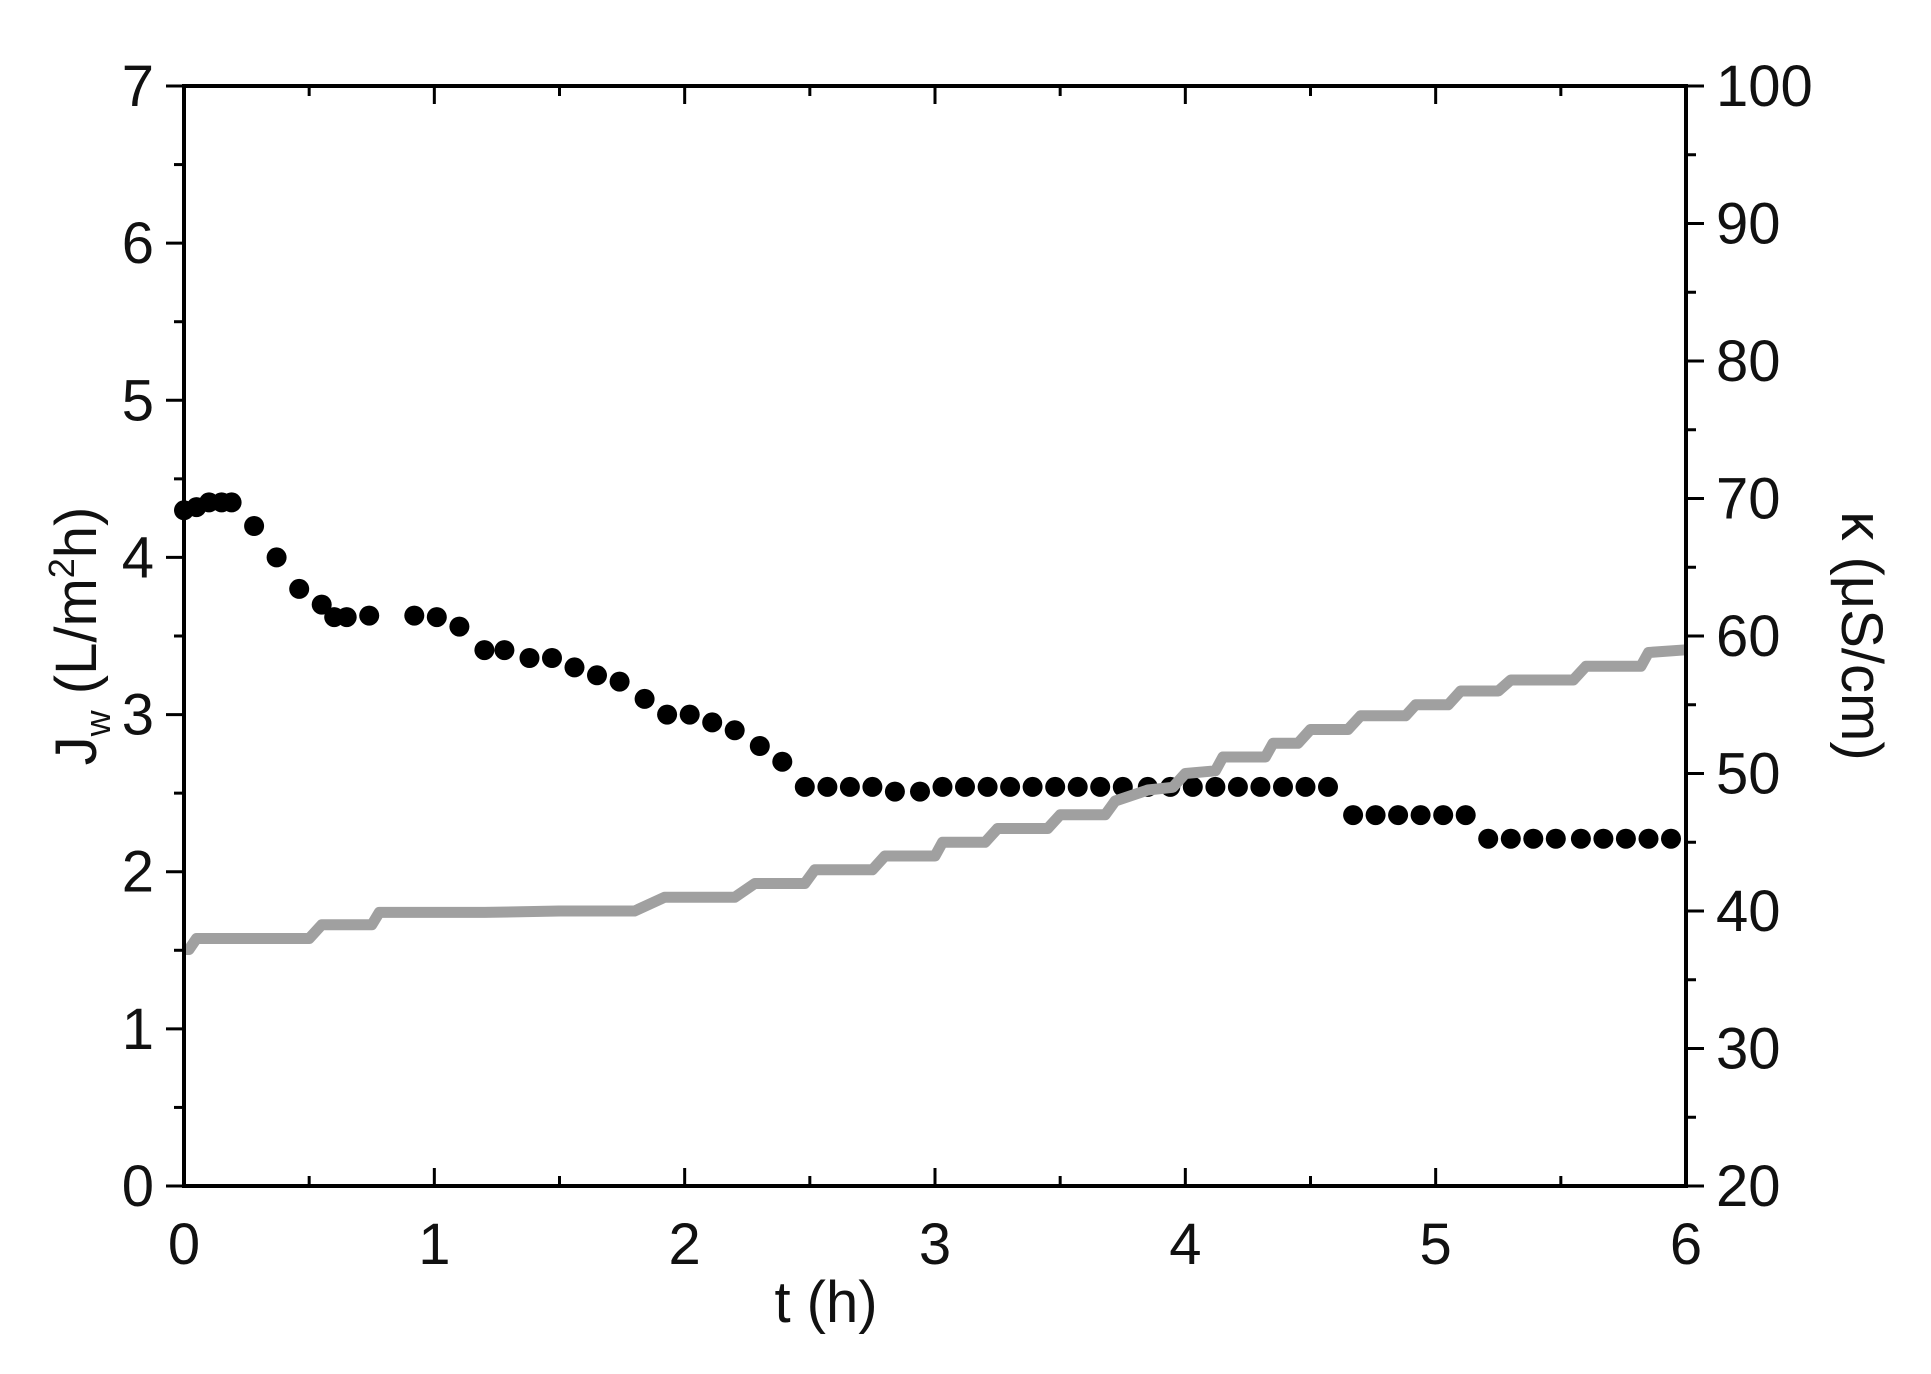 This screenshot has height=1374, width=1931. I want to click on y-left-tick-label-0: 0, so click(138, 1186).